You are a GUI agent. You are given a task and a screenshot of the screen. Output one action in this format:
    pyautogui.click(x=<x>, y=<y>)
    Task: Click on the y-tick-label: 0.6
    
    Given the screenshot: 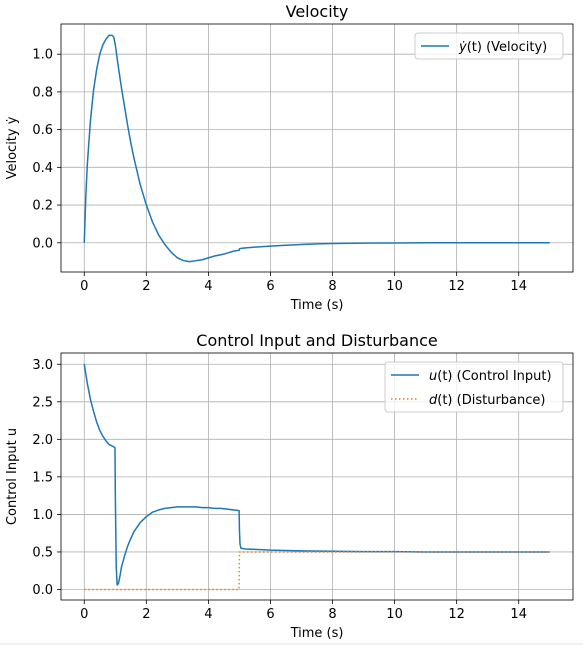 What is the action you would take?
    pyautogui.click(x=42, y=130)
    